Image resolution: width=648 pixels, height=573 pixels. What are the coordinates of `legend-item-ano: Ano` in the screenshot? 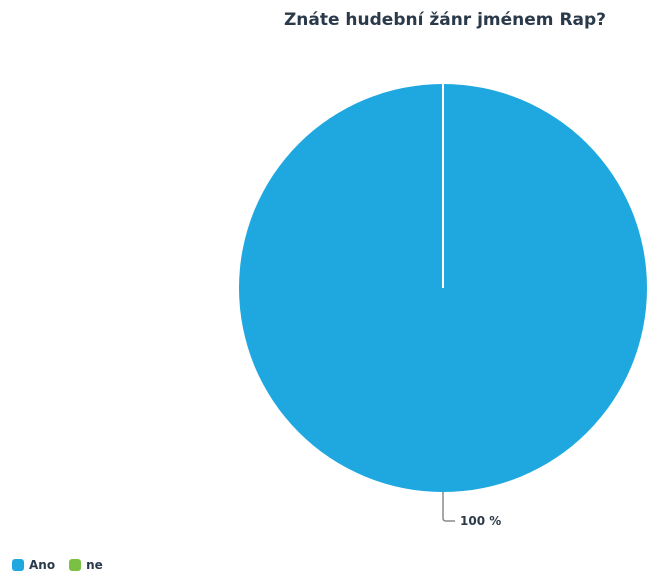 It's located at (33, 565).